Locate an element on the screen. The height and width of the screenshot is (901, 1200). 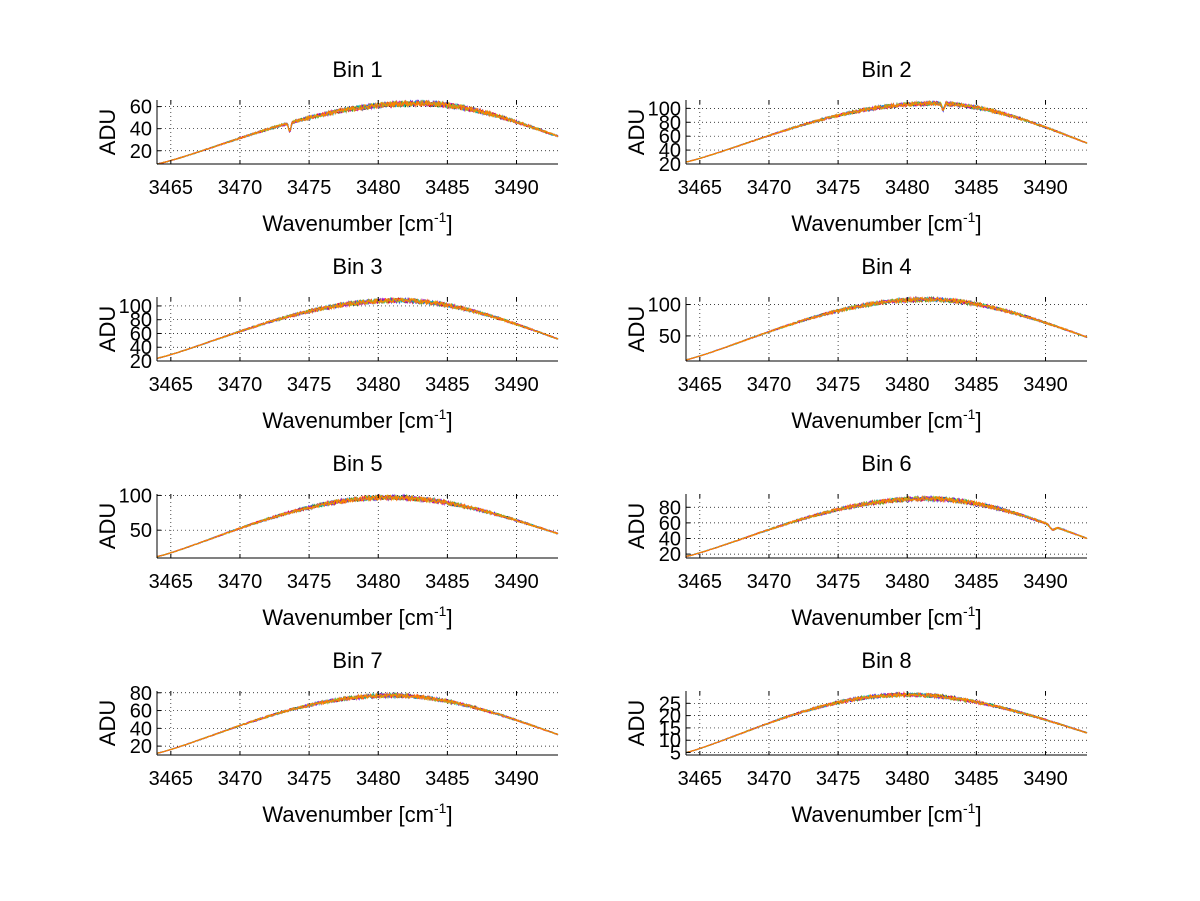
y-tick-label: 15 is located at coordinates (670, 729).